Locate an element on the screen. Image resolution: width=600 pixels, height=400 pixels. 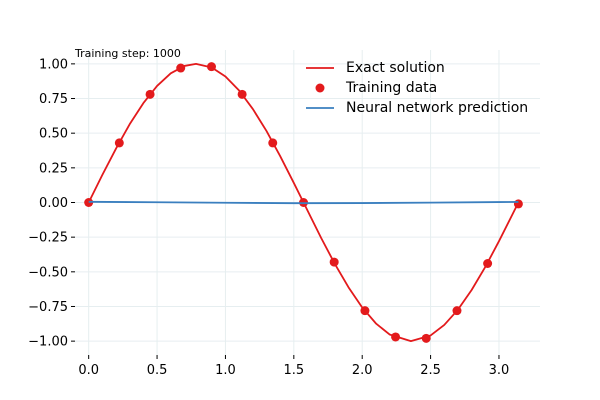
x-tick-label: 2.0 is located at coordinates (362, 370).